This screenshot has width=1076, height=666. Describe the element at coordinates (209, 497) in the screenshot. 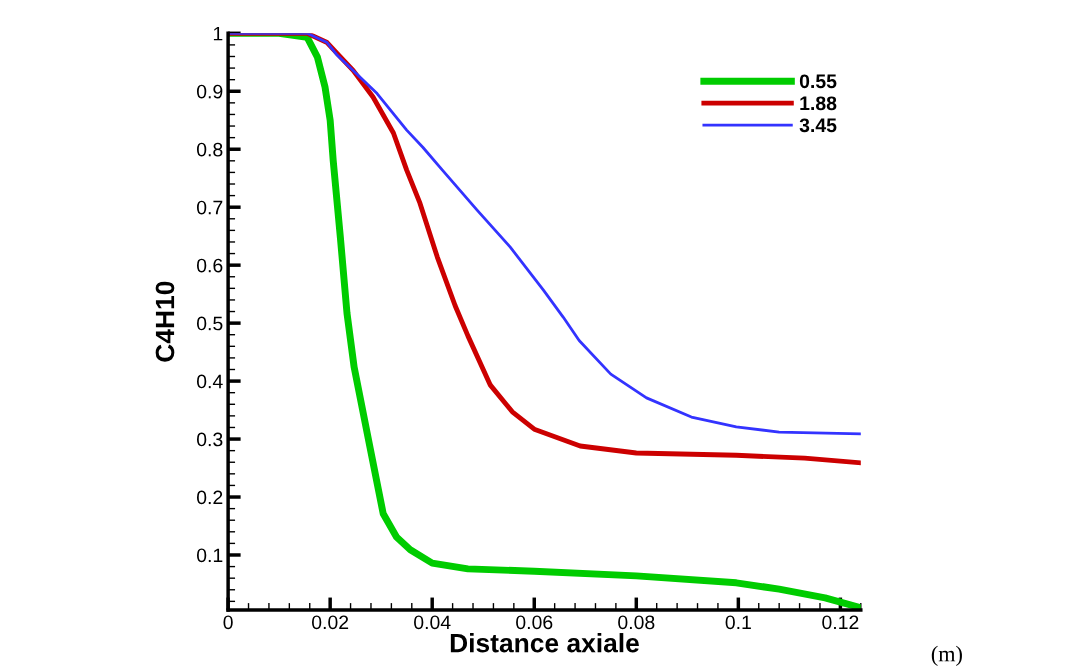

I see `y-tick-label: 0.2` at that location.